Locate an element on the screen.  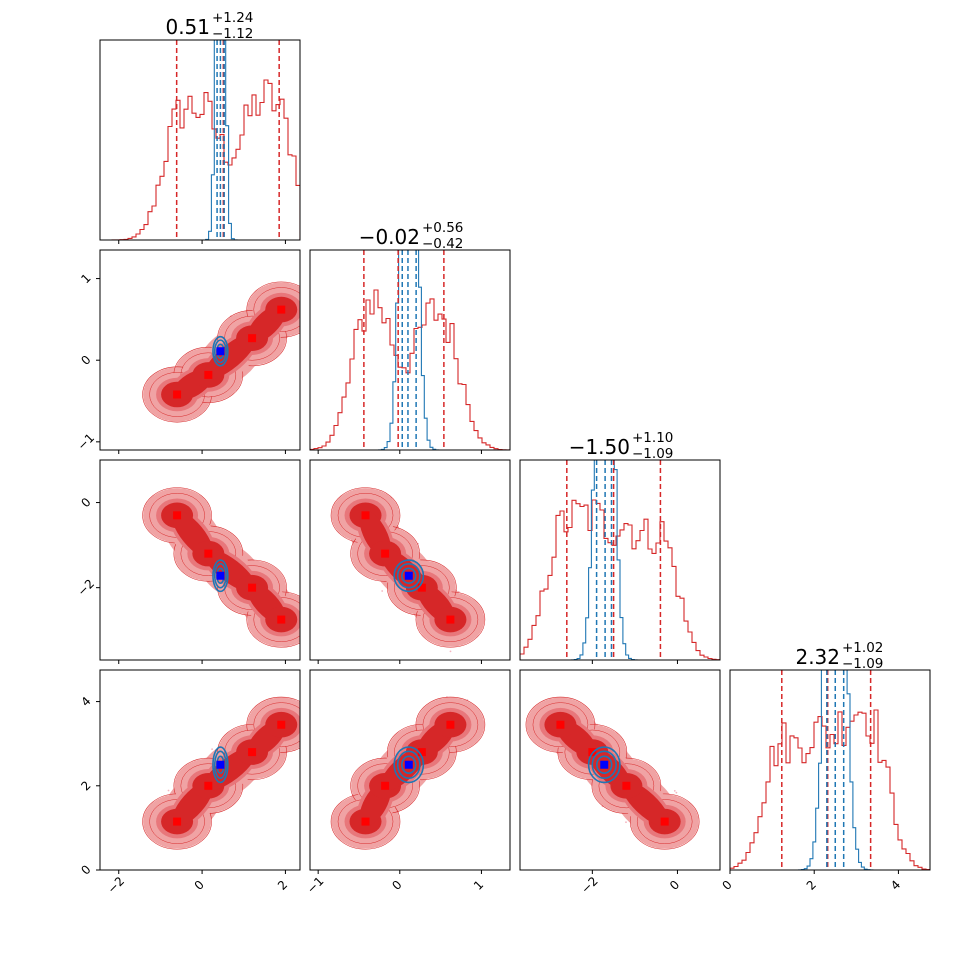
hist-panel-0: 0.51 +1.24−1.12 is located at coordinates (200, 125).